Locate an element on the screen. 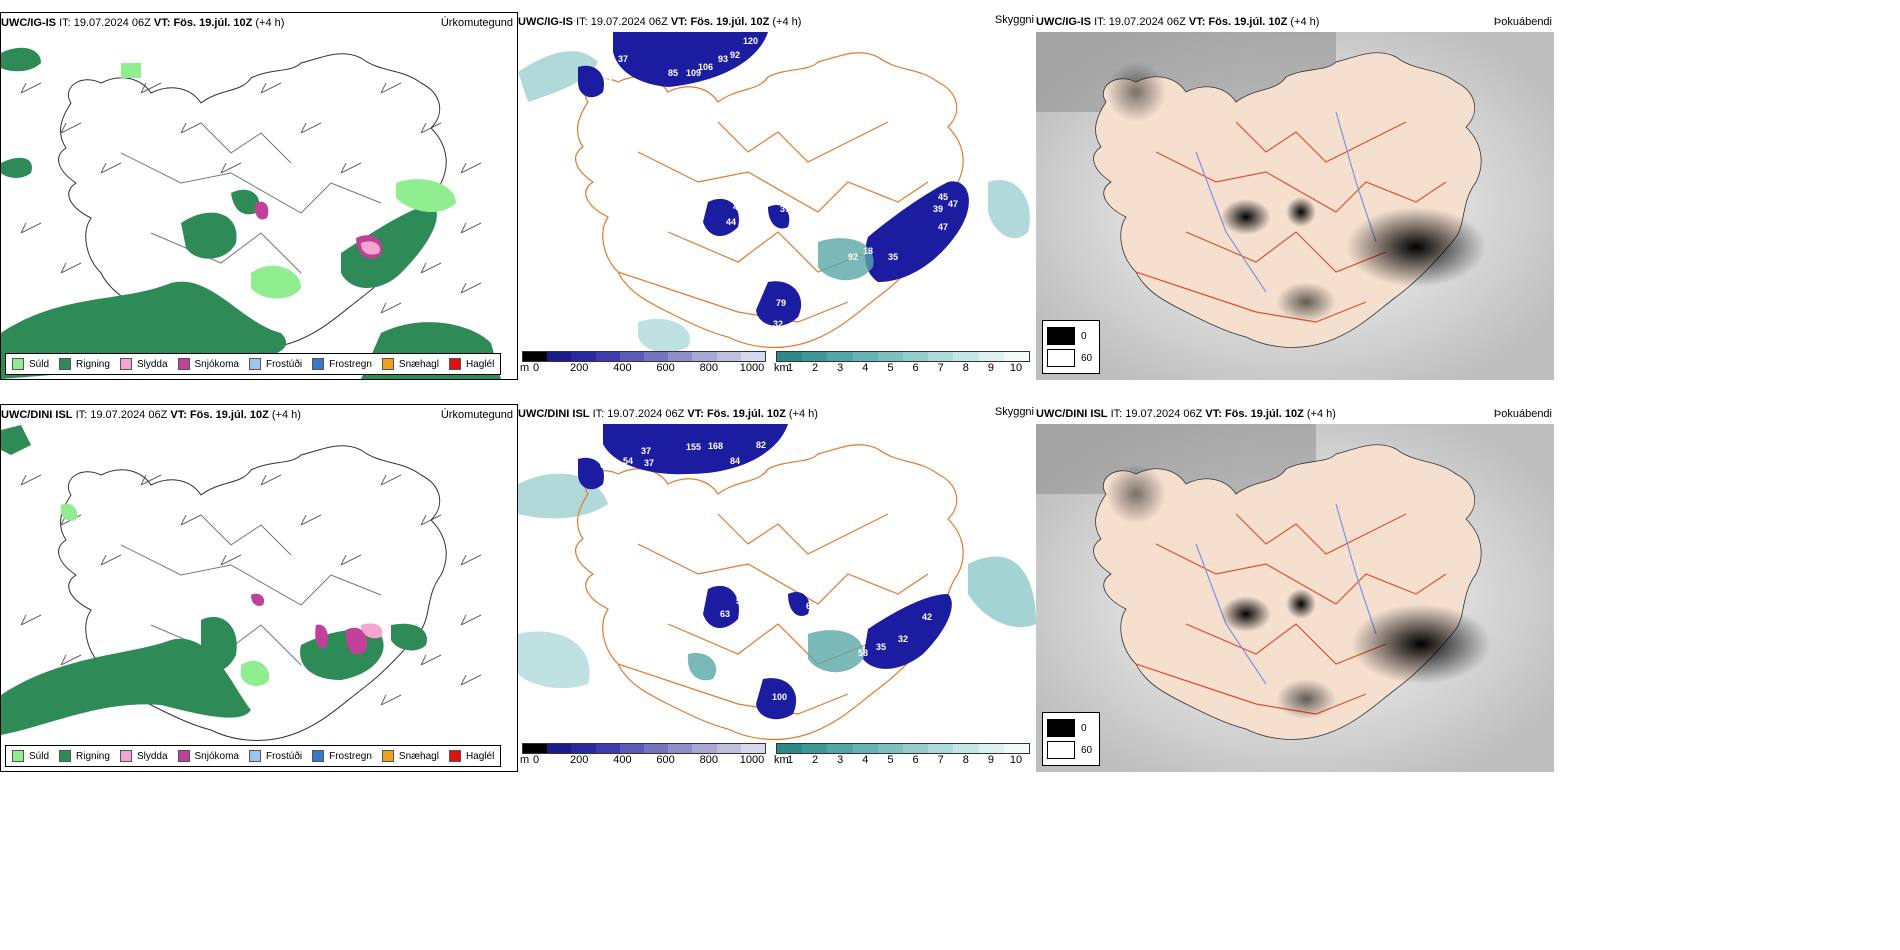 The width and height of the screenshot is (1900, 950). ceiling-value-label: 44 is located at coordinates (731, 222).